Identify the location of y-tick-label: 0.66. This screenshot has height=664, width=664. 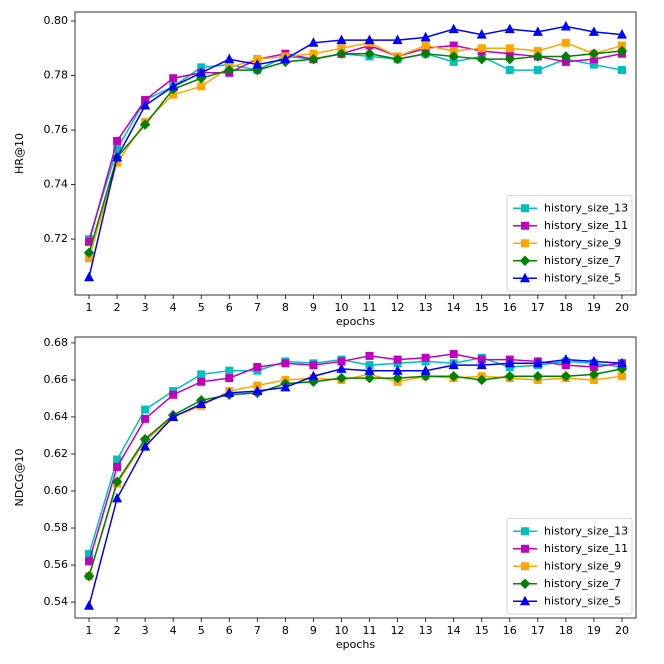
(56, 379).